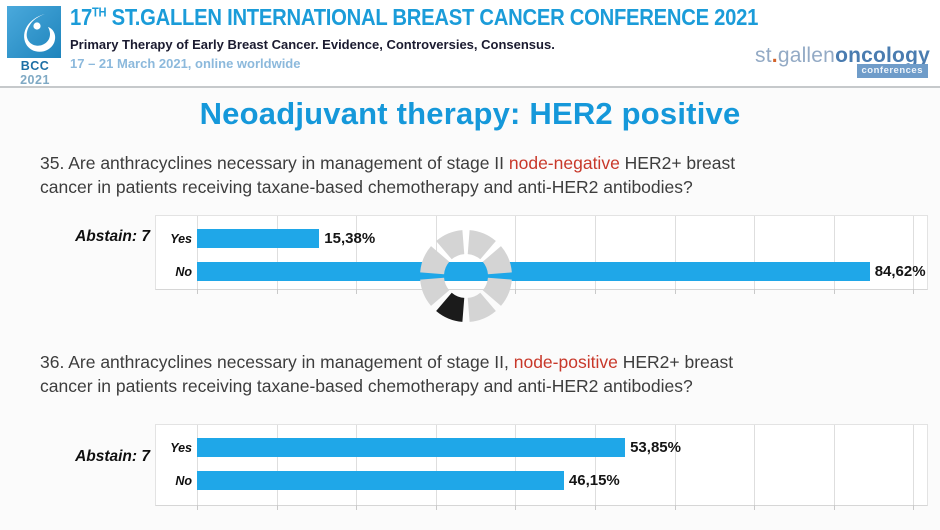 The image size is (940, 530). Describe the element at coordinates (112, 456) in the screenshot. I see `abstain-label-q36: Abstain: 7` at that location.